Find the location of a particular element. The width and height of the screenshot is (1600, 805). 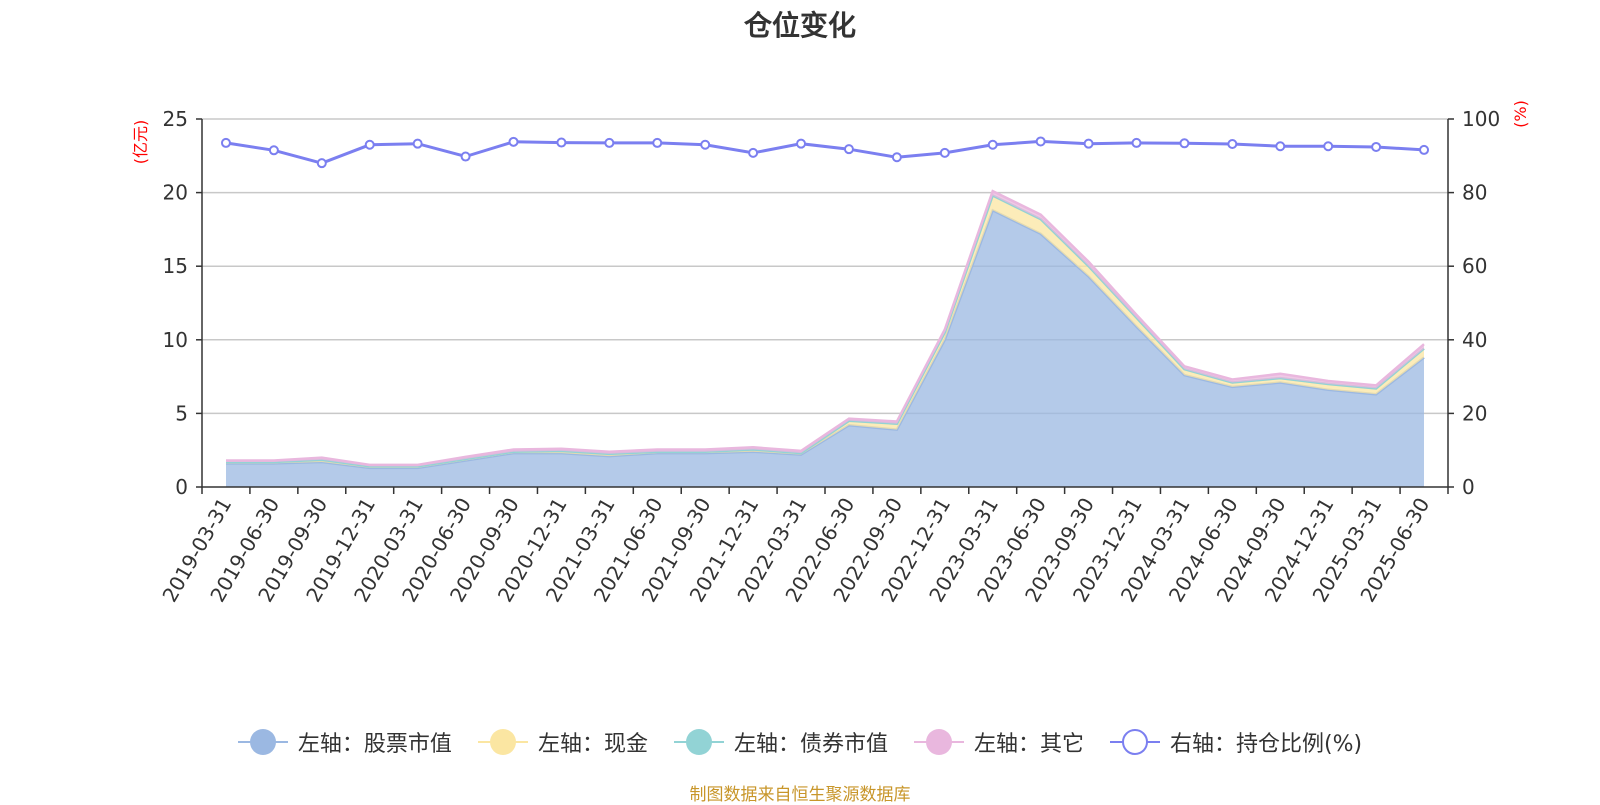

legend-item: 左轴：其它 is located at coordinates (998, 742).